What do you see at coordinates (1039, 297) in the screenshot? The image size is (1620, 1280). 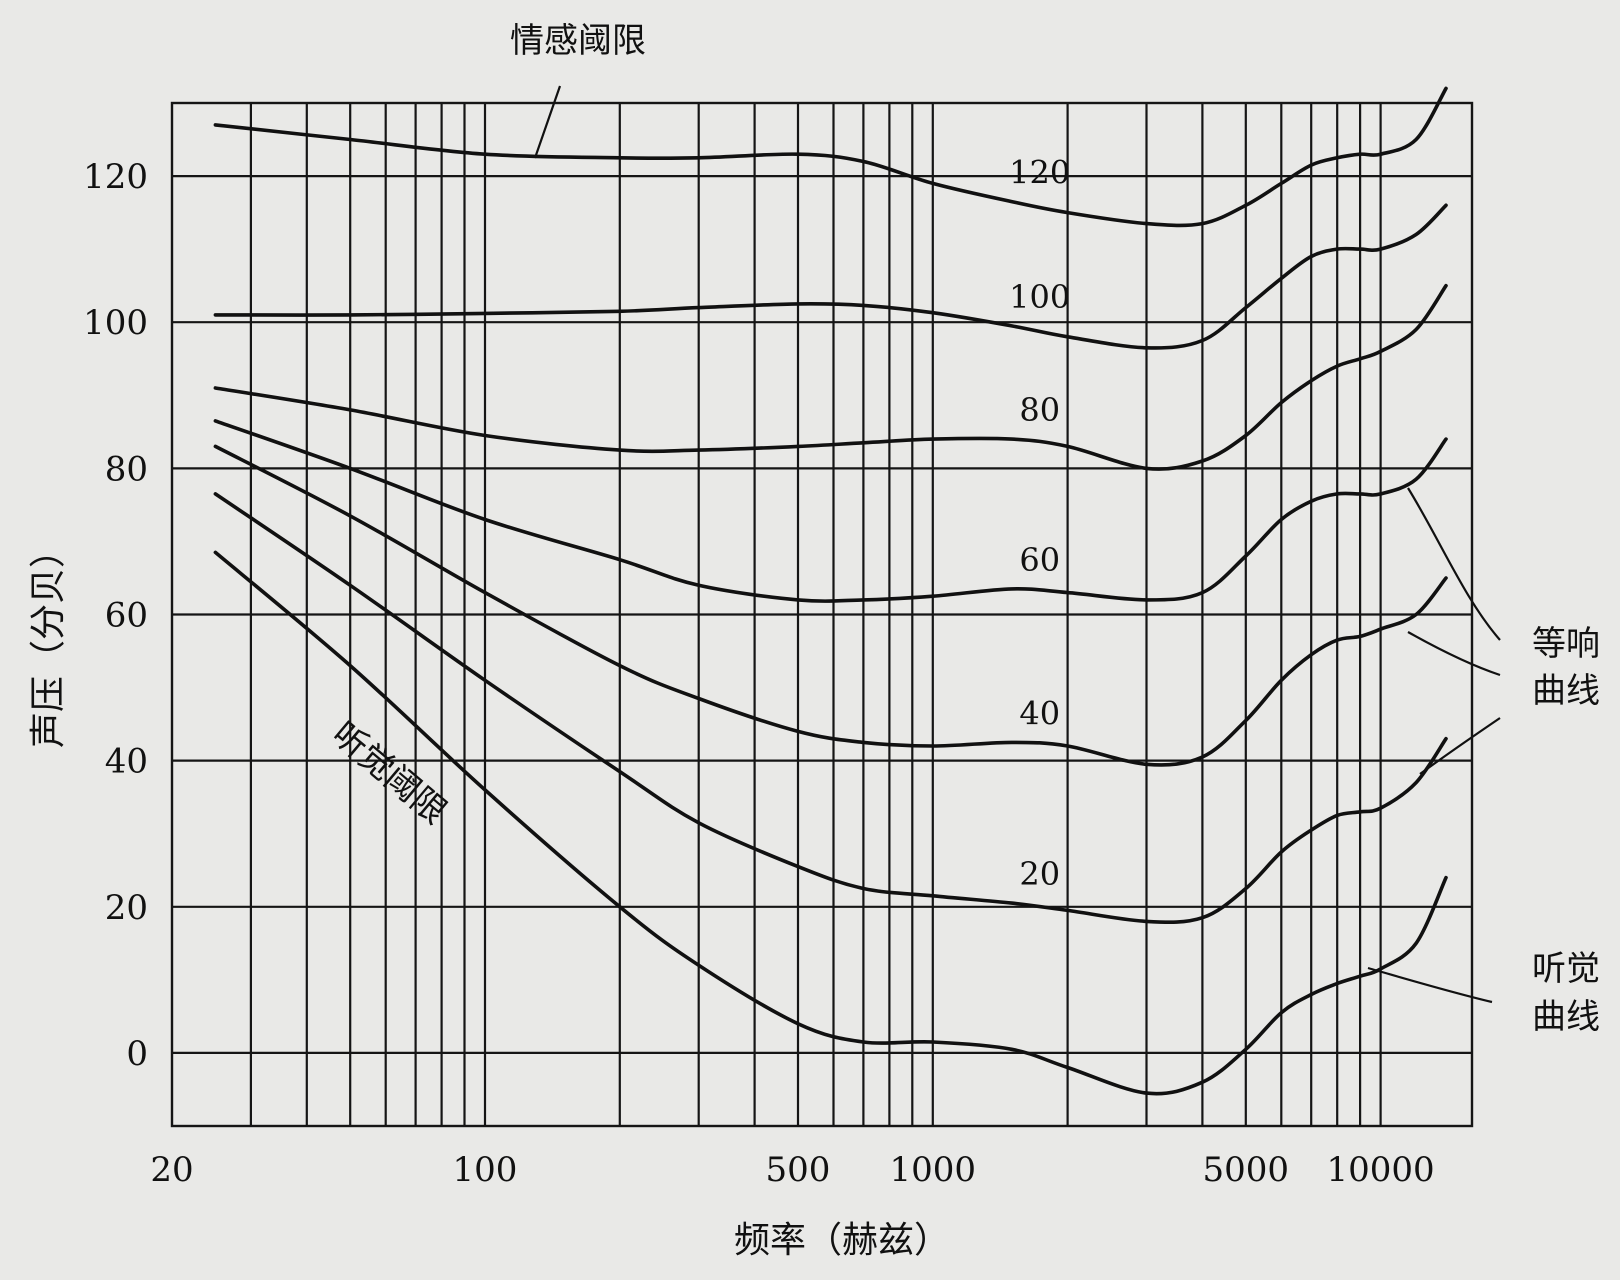 I see `curve-label: 100` at bounding box center [1039, 297].